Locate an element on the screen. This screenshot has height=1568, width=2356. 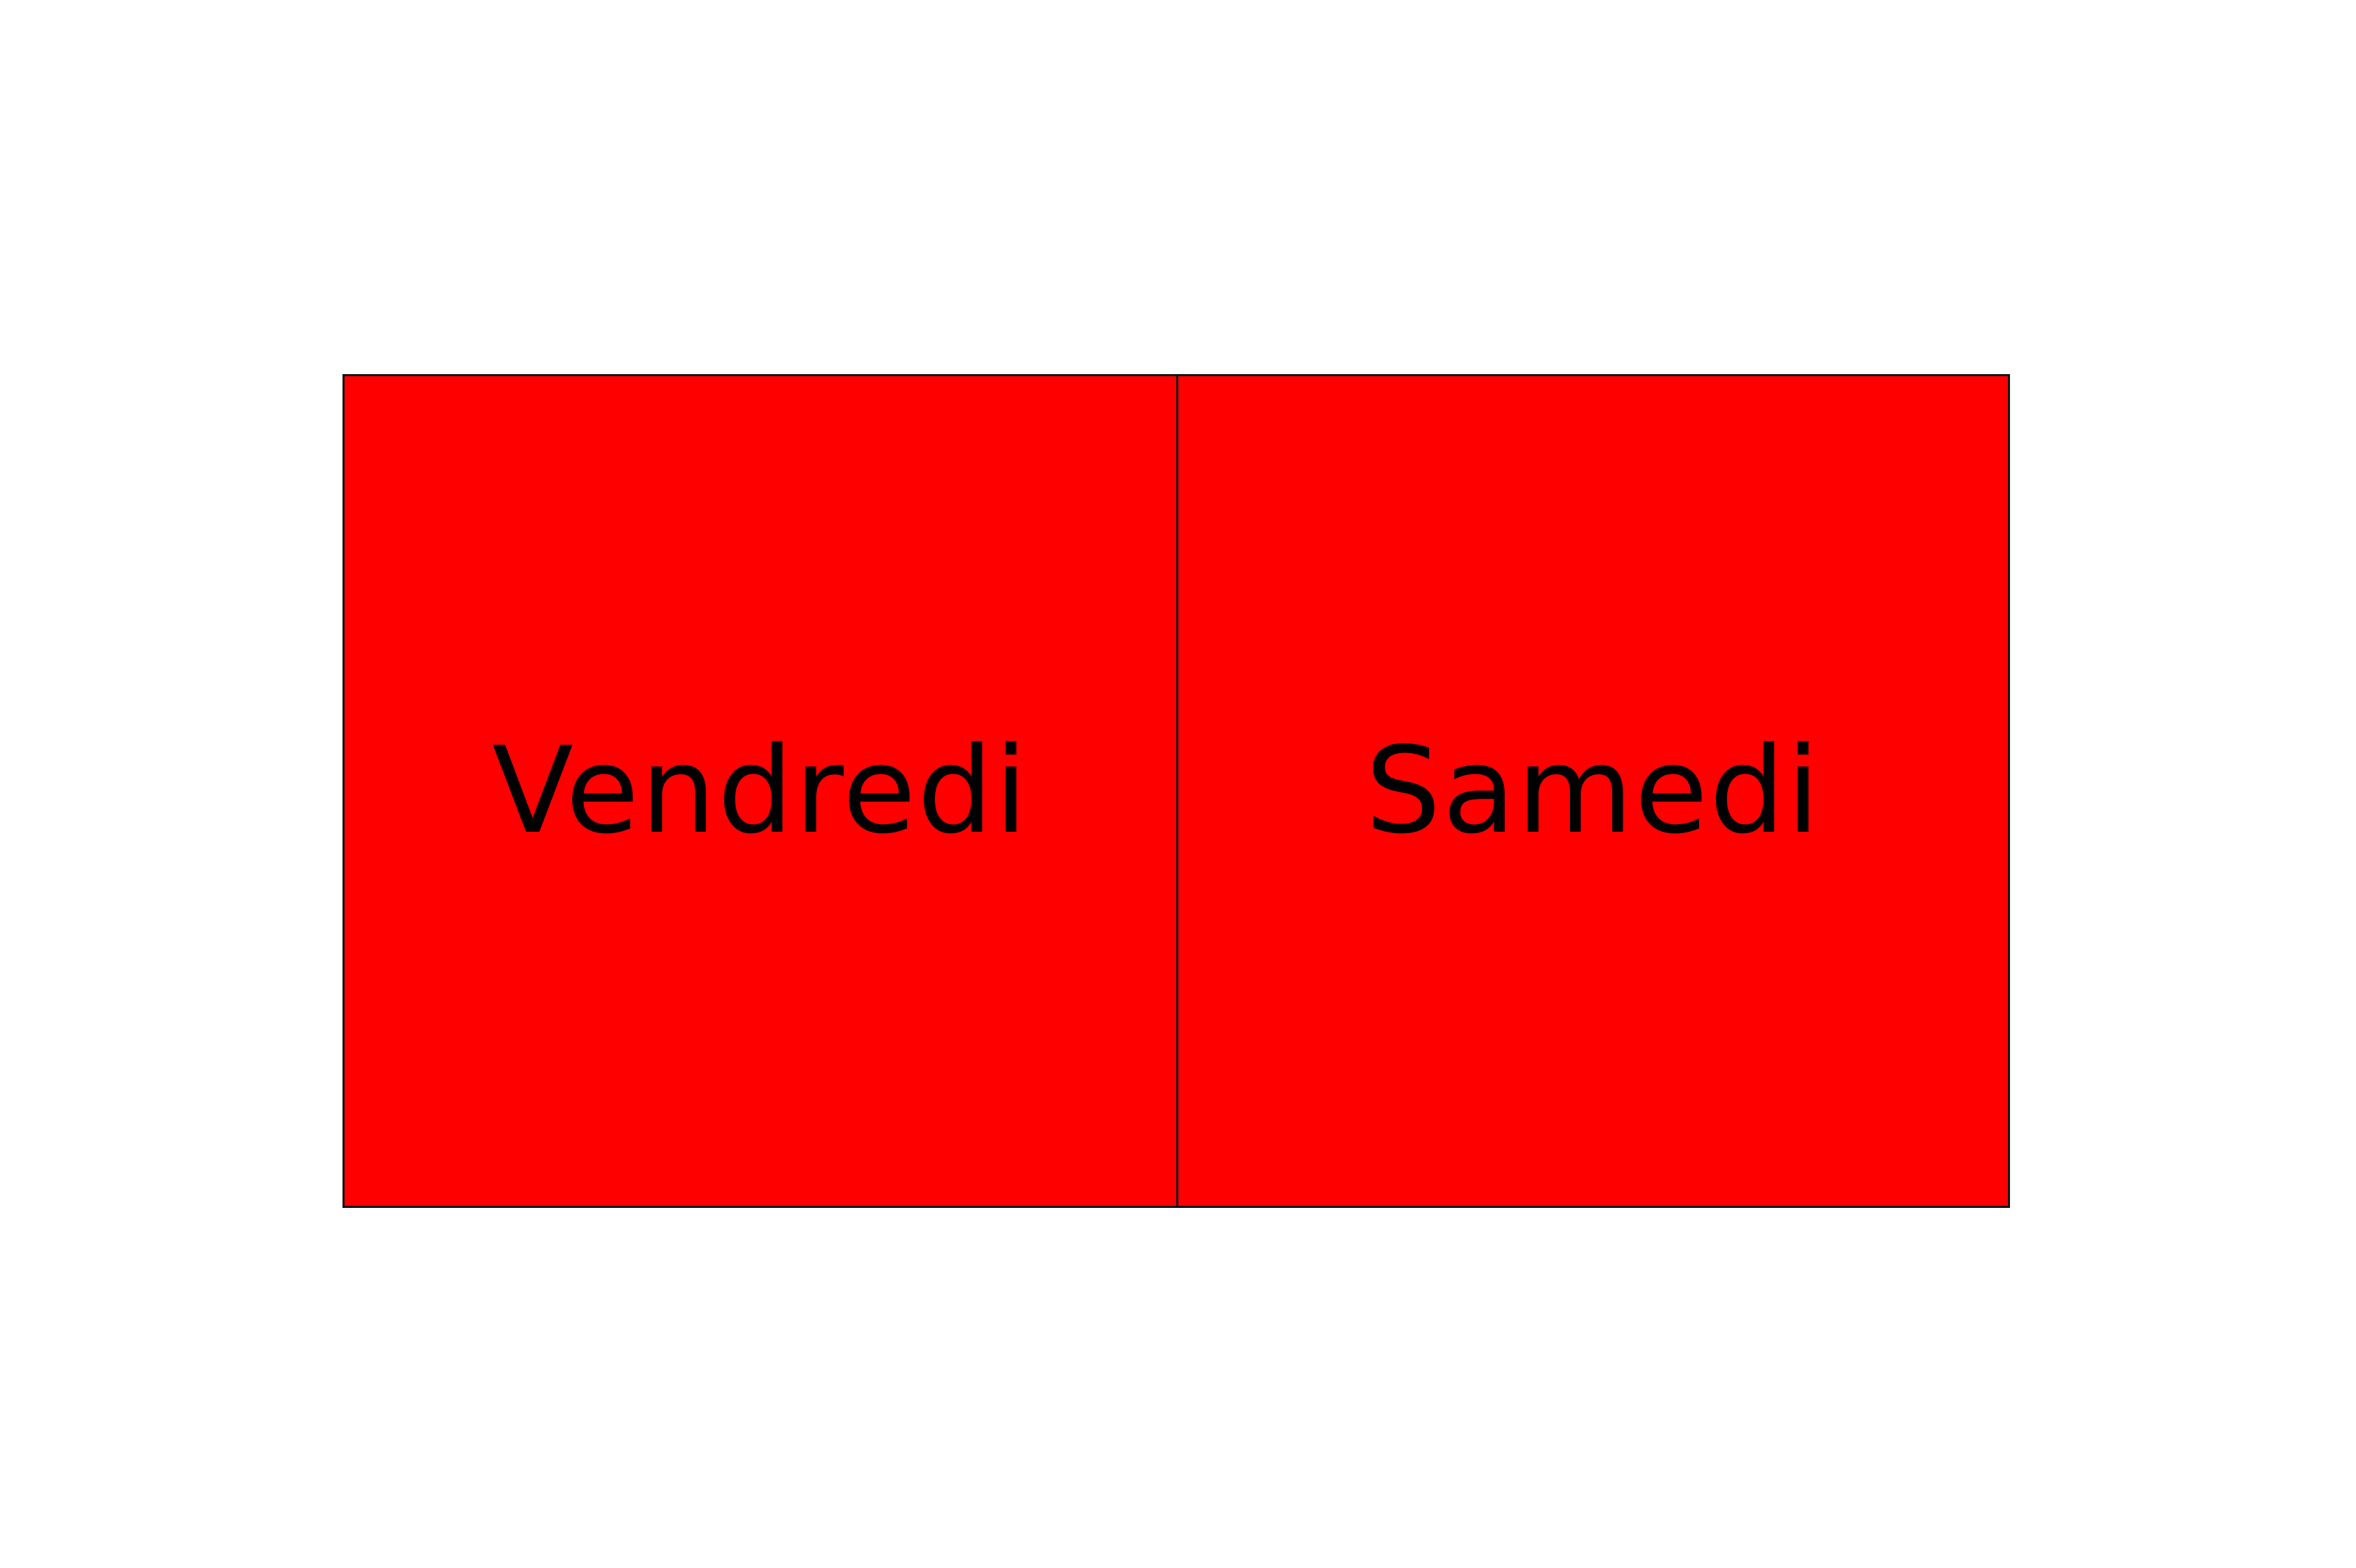
card-label-samedi: Samedi is located at coordinates (1593, 791).